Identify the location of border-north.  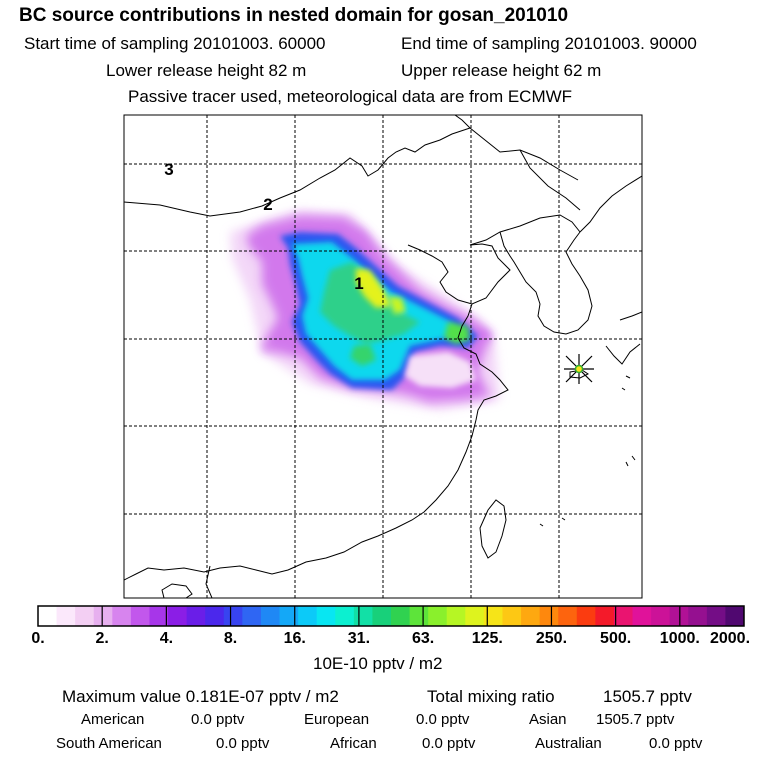
(297, 166).